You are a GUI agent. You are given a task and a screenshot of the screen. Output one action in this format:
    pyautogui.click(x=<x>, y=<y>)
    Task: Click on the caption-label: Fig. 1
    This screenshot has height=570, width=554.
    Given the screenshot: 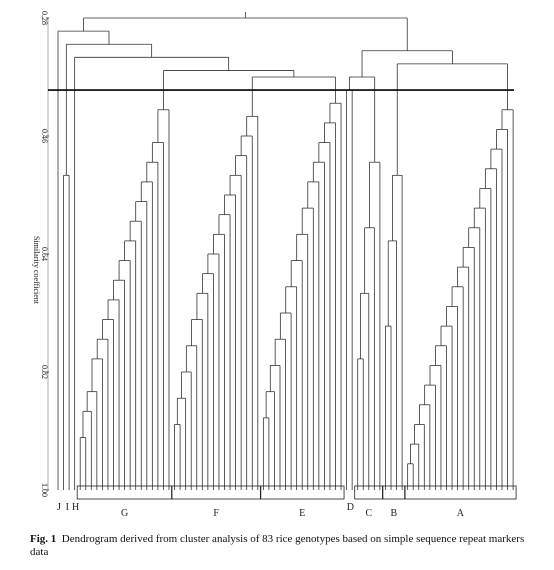 What is the action you would take?
    pyautogui.click(x=43, y=539)
    